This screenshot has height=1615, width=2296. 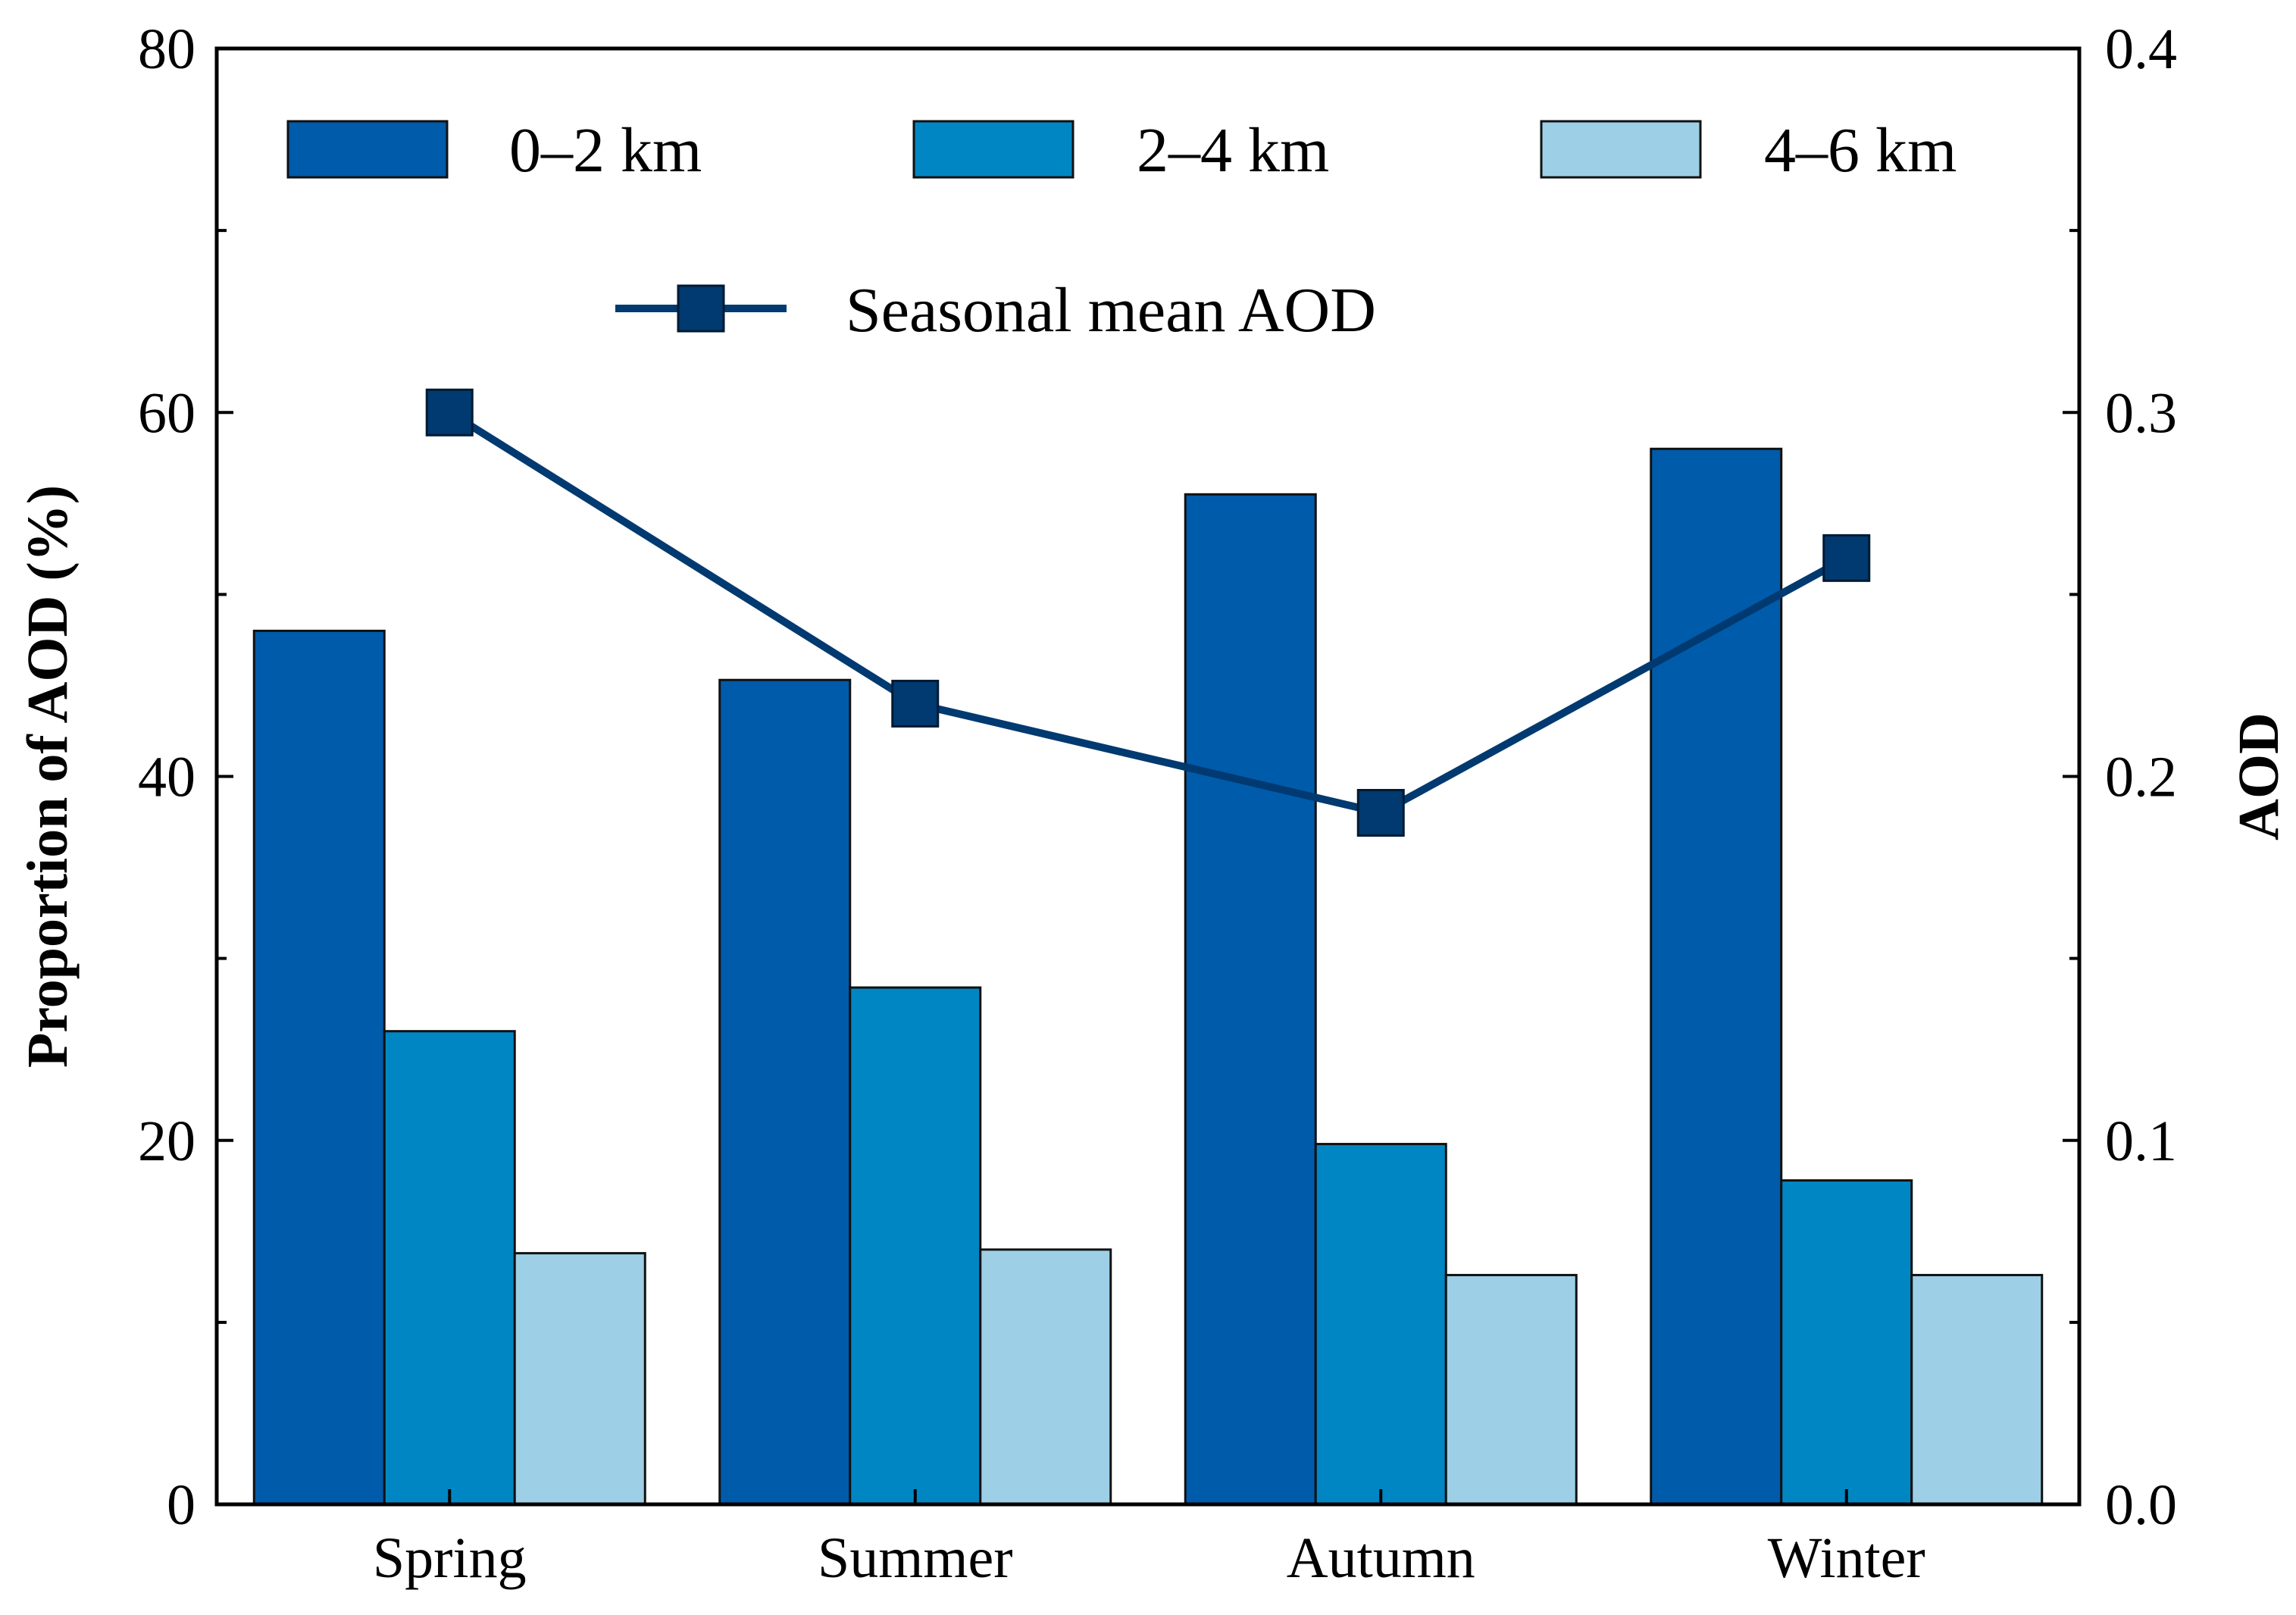 What do you see at coordinates (1111, 310) in the screenshot?
I see `legend-label-line: Seasonal mean AOD` at bounding box center [1111, 310].